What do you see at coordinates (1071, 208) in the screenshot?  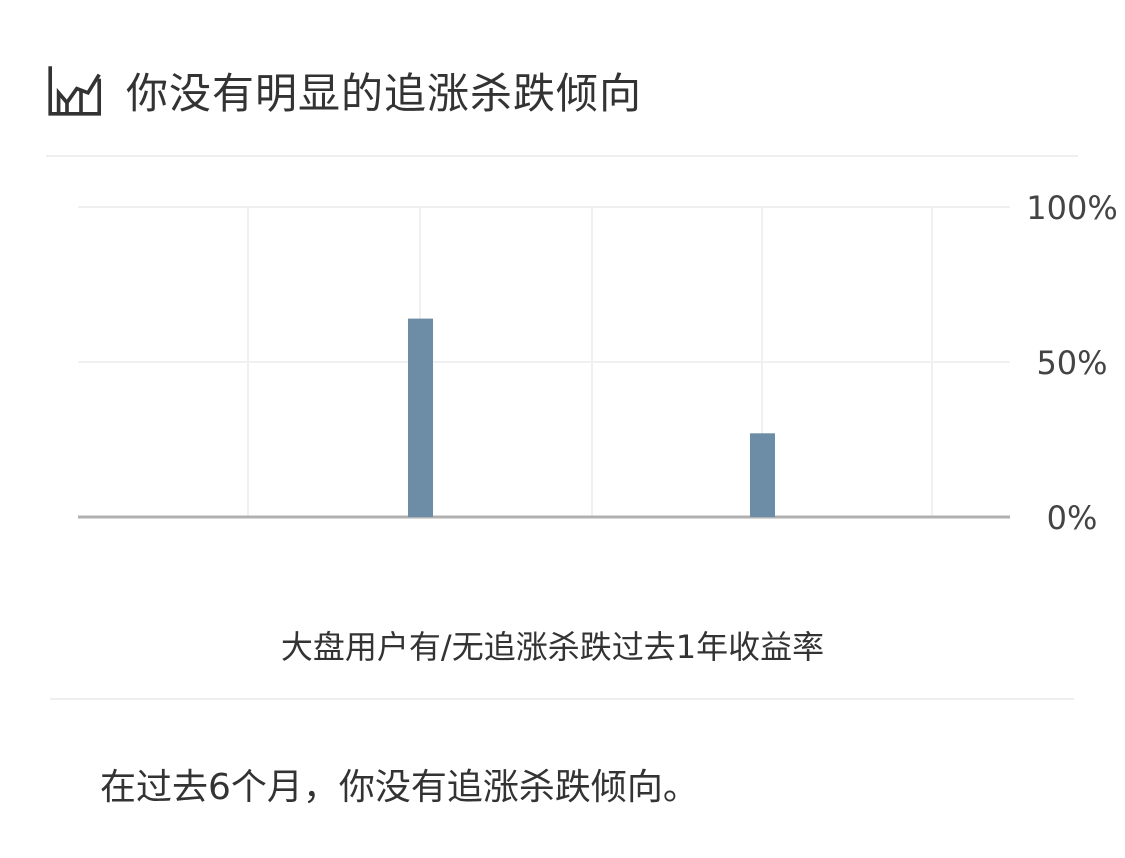 I see `y-tick-label: 100%` at bounding box center [1071, 208].